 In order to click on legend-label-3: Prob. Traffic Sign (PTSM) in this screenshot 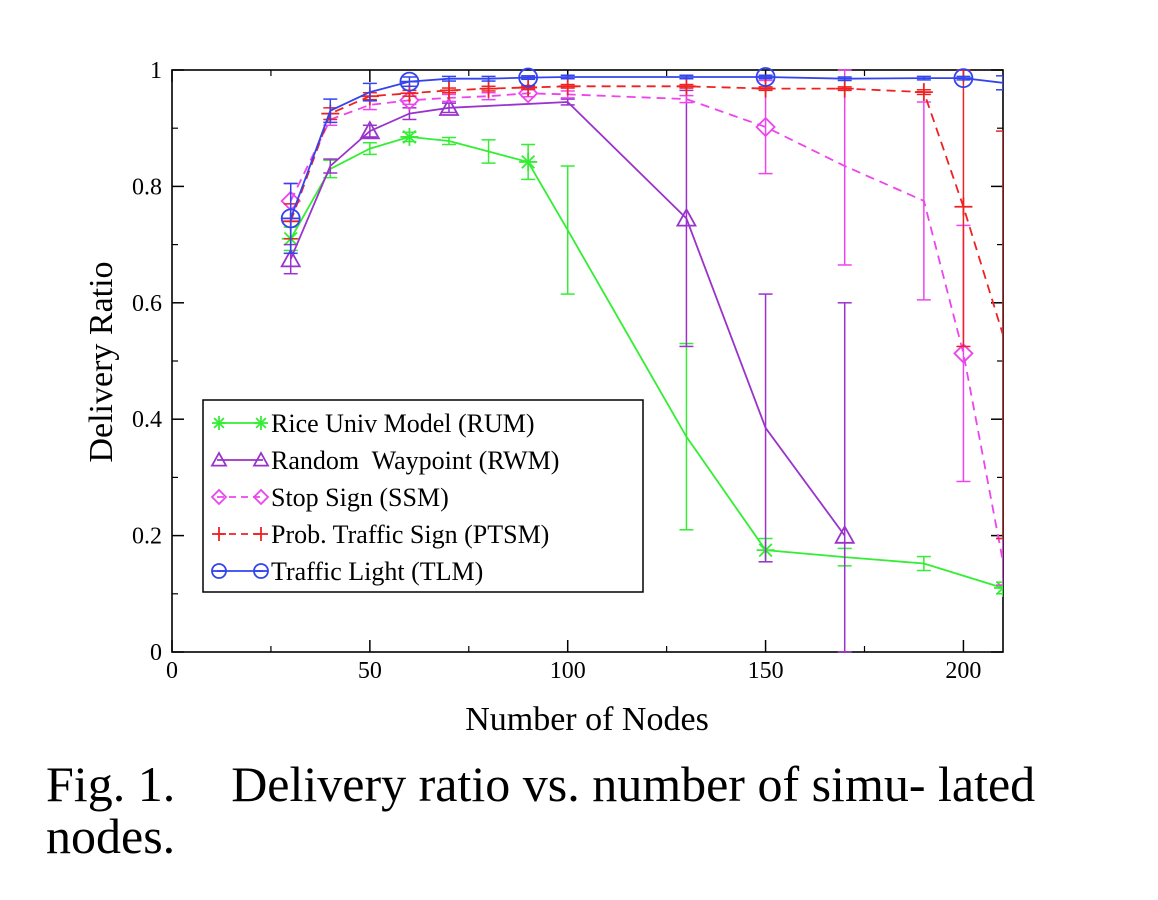, I will do `click(410, 534)`.